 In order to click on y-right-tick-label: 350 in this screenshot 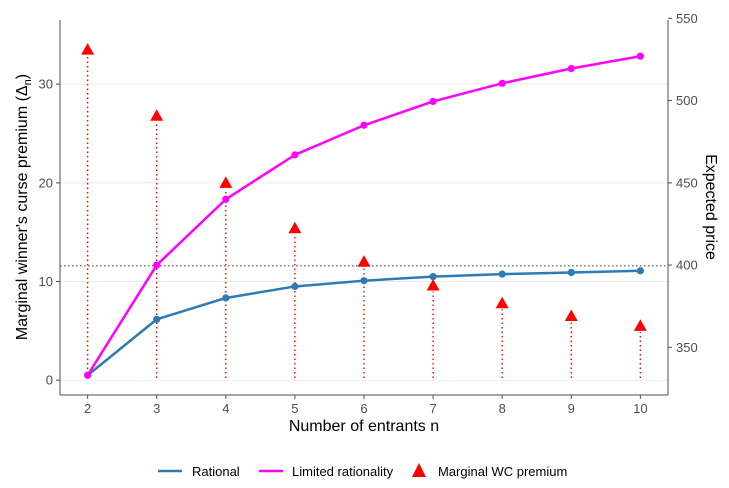, I will do `click(687, 347)`.